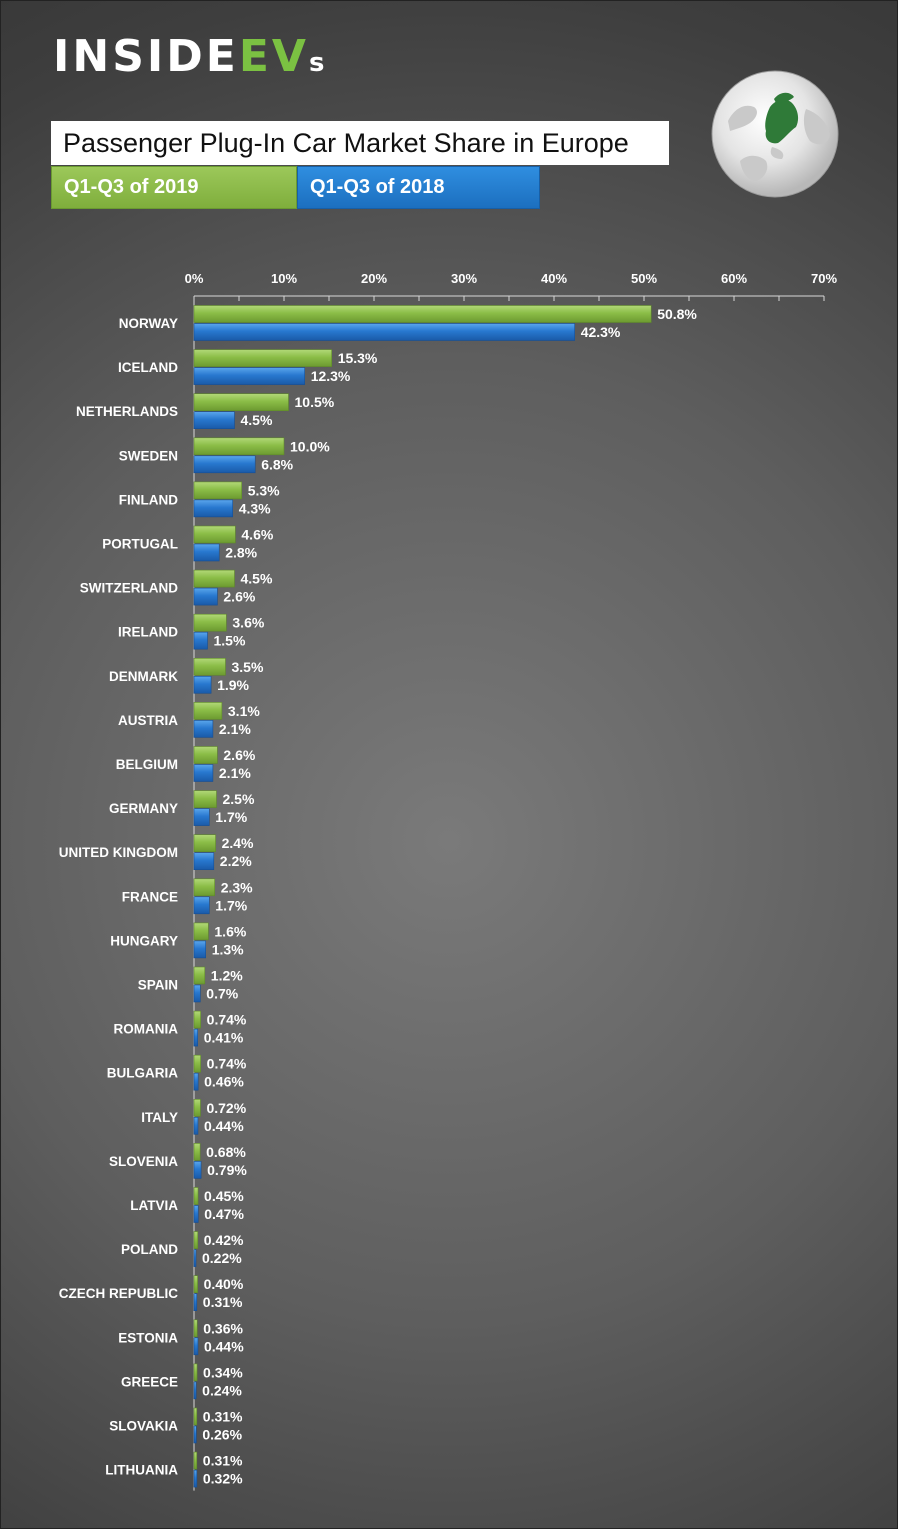  I want to click on legend-2019: Q1-Q3 of 2019, so click(174, 187).